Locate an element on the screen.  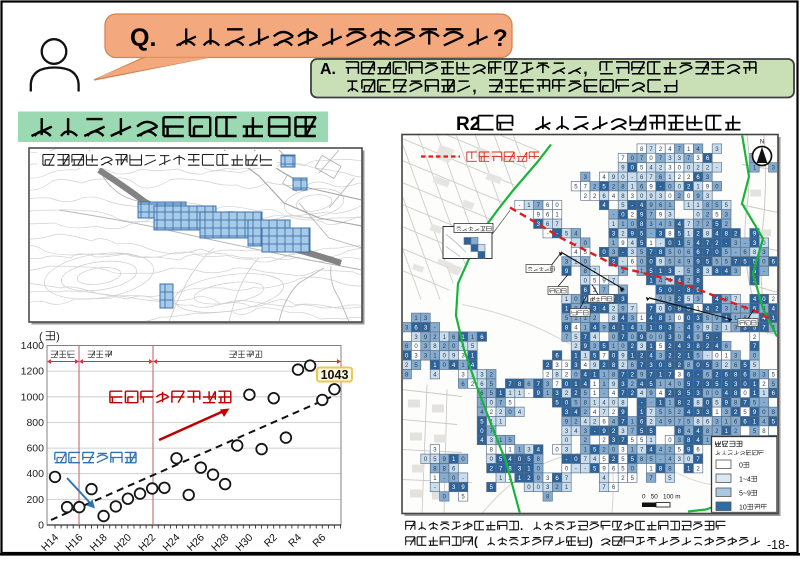
svg-text: 400 is located at coordinates (35, 474).